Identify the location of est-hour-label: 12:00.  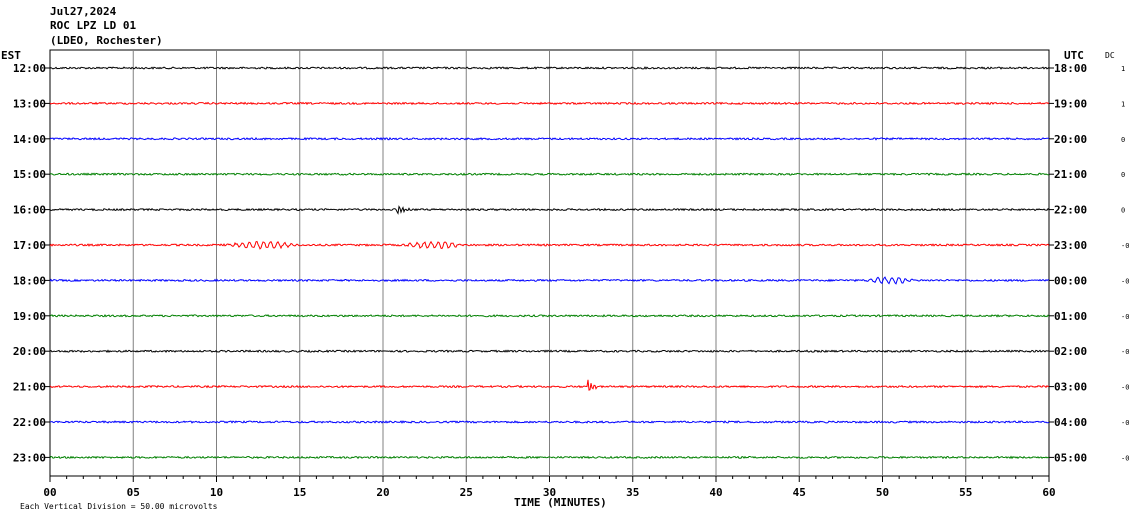
(29, 68).